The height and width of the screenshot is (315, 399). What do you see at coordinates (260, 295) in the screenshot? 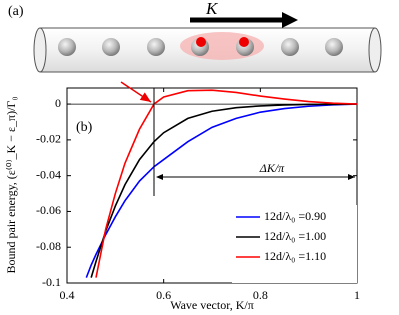
I see `x-tick-label: 0.8` at bounding box center [260, 295].